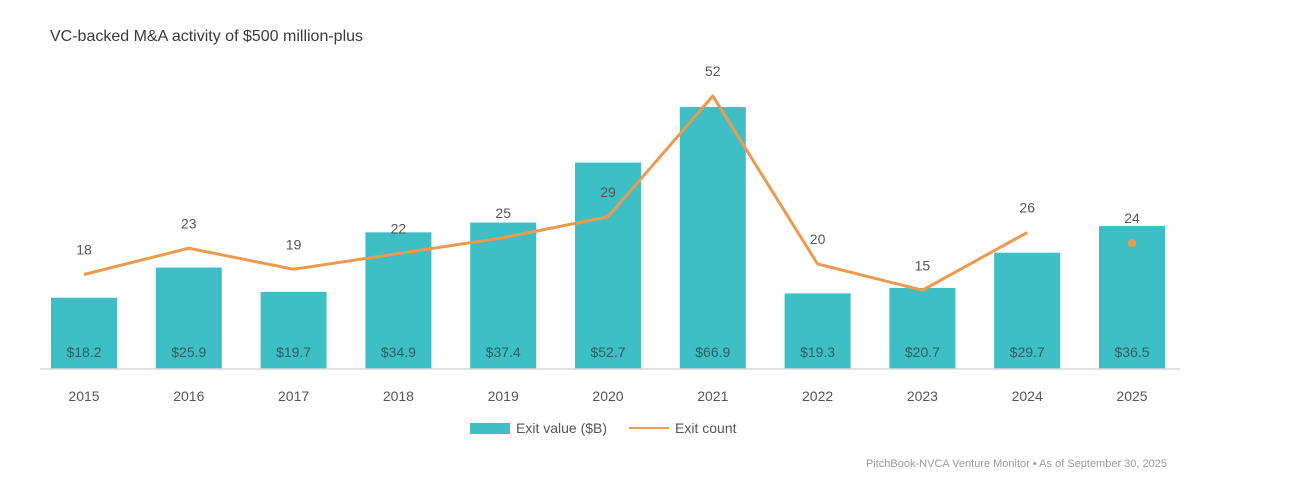 This screenshot has height=494, width=1312. What do you see at coordinates (607, 396) in the screenshot?
I see `x-tick-label-2020: 2020` at bounding box center [607, 396].